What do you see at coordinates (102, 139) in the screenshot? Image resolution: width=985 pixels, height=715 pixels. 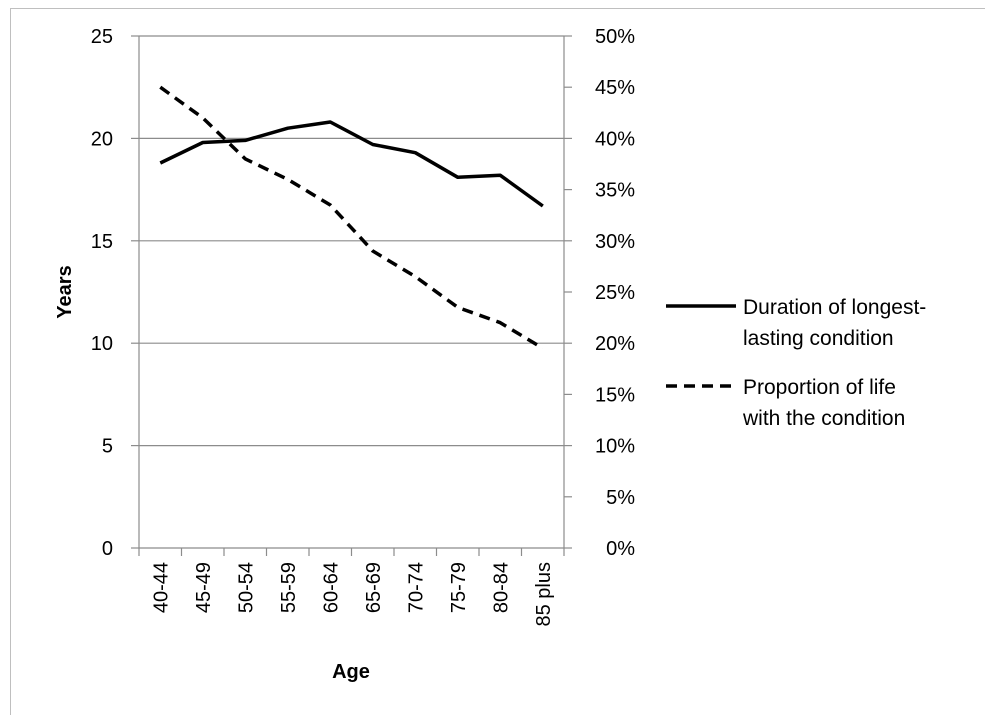 I see `y-tick-label: 20` at bounding box center [102, 139].